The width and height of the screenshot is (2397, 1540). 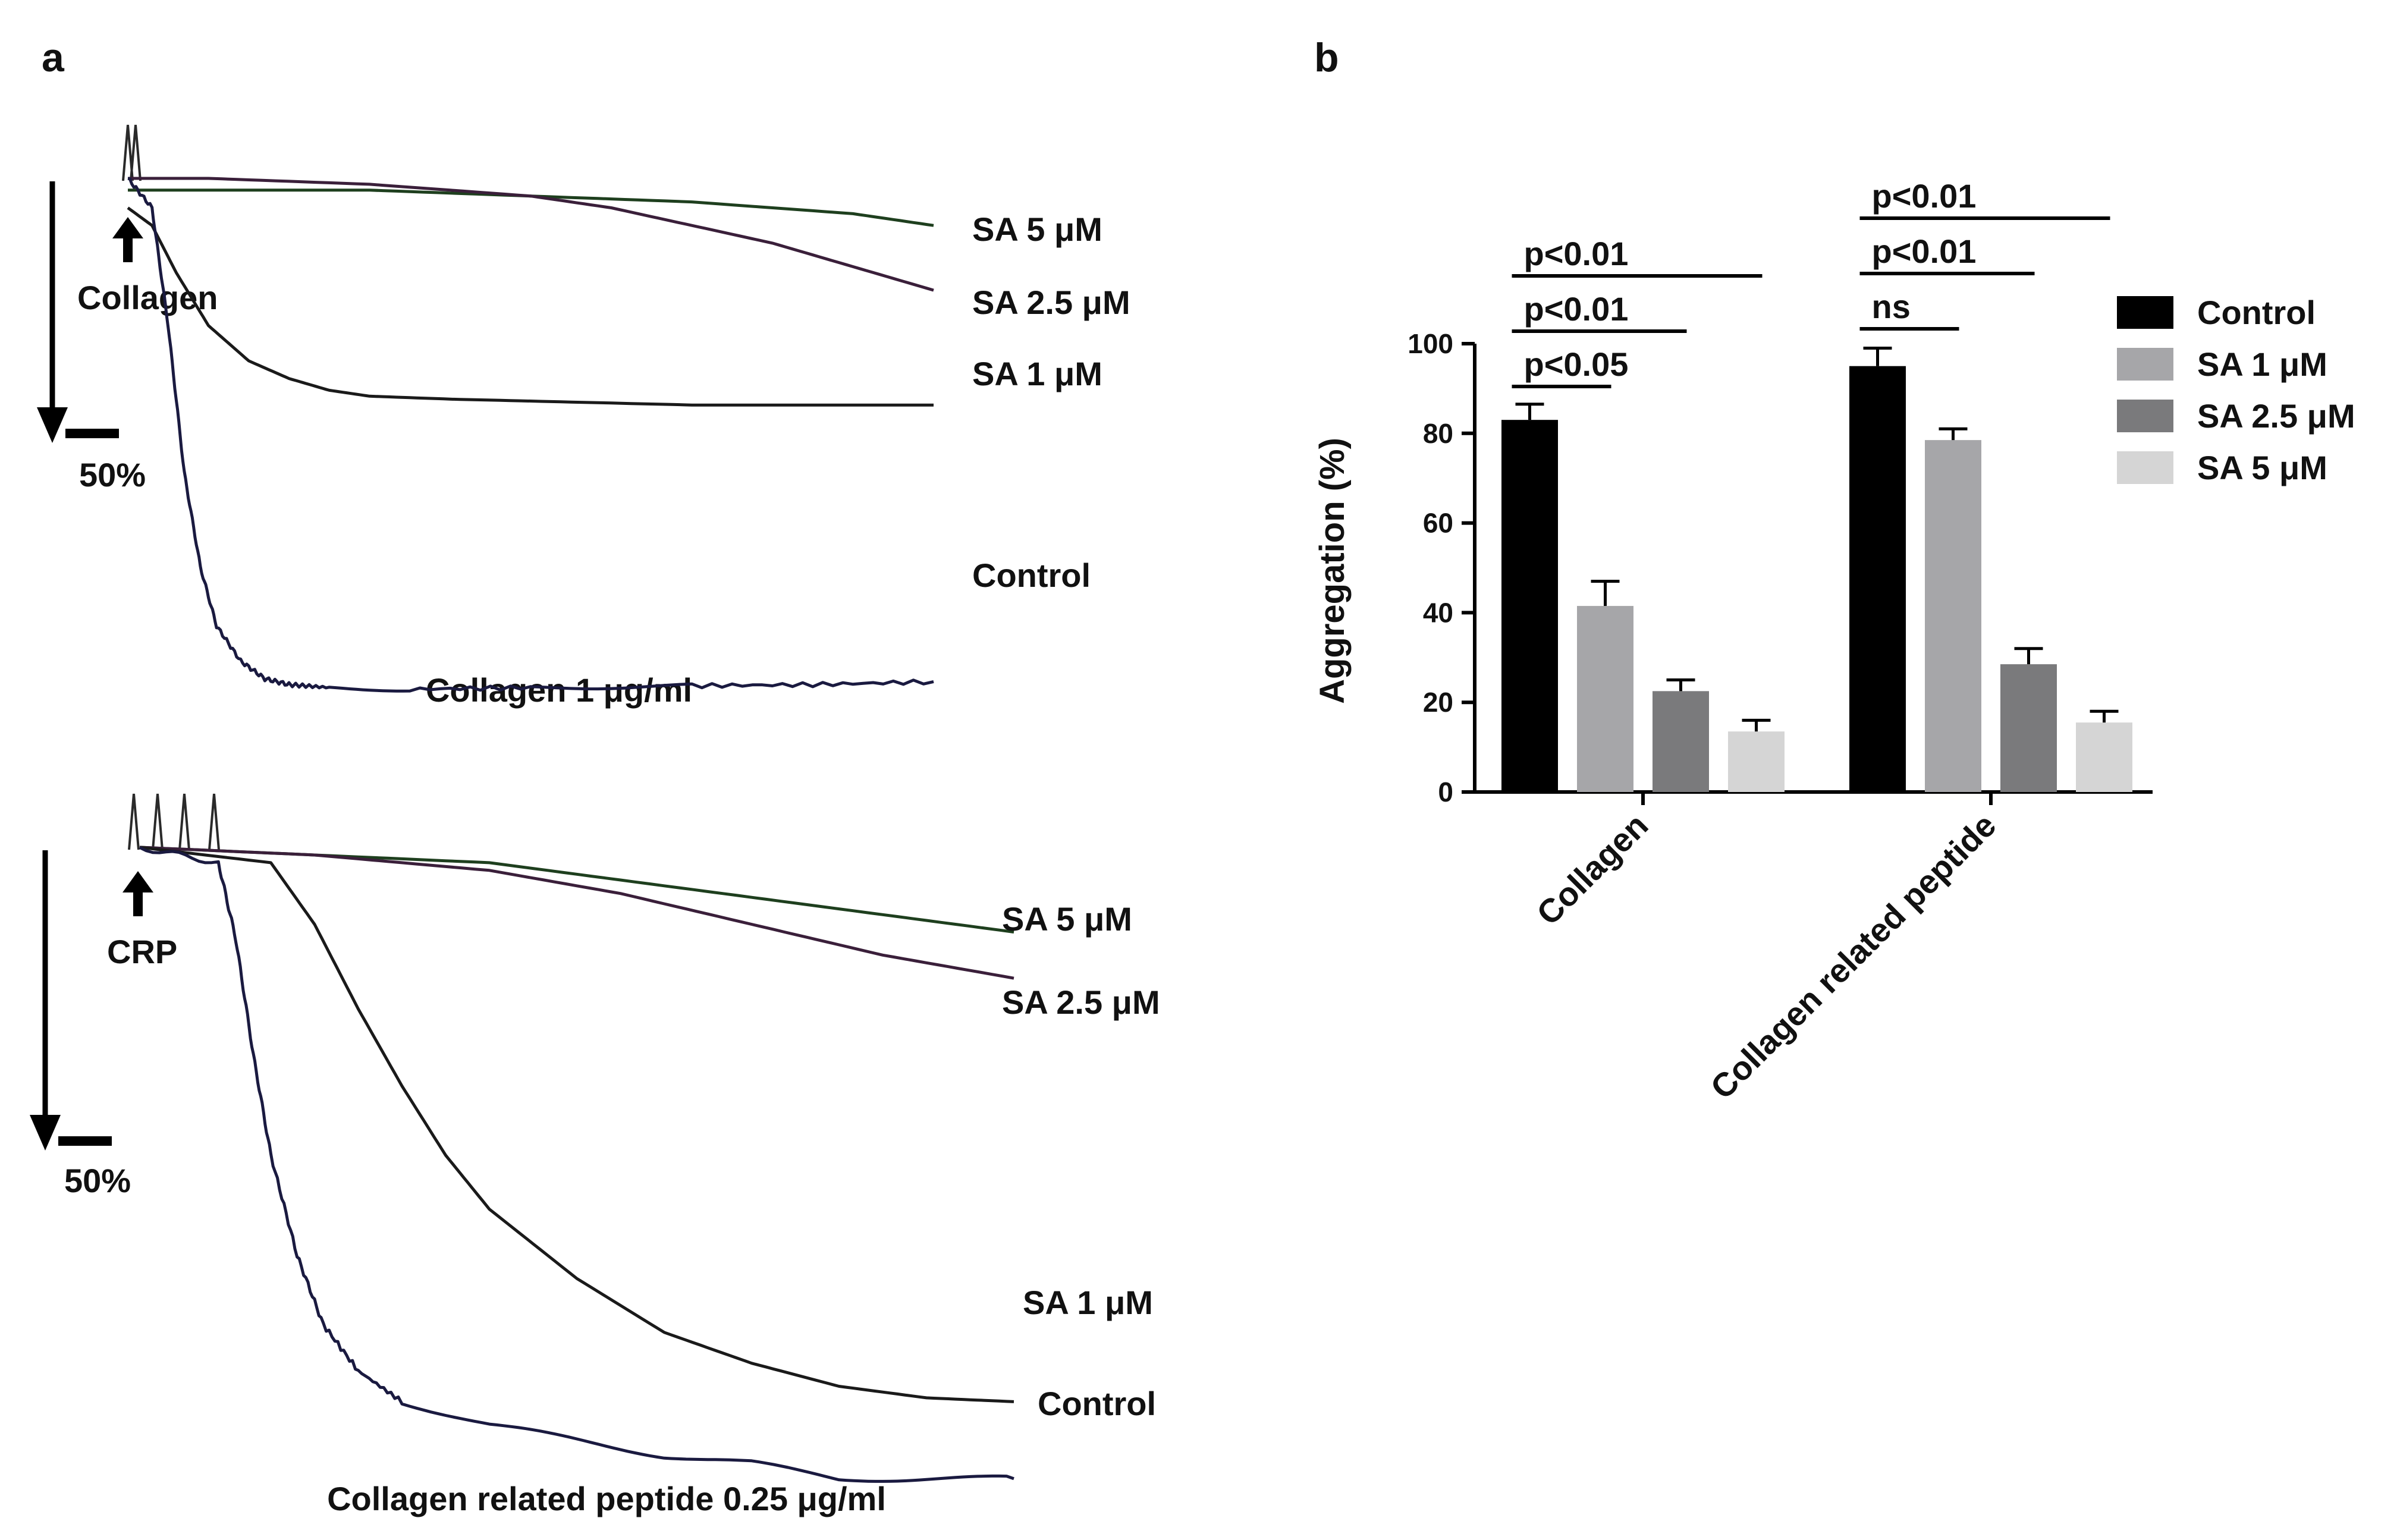 I want to click on y-tick-label: 60, so click(x=1438, y=524).